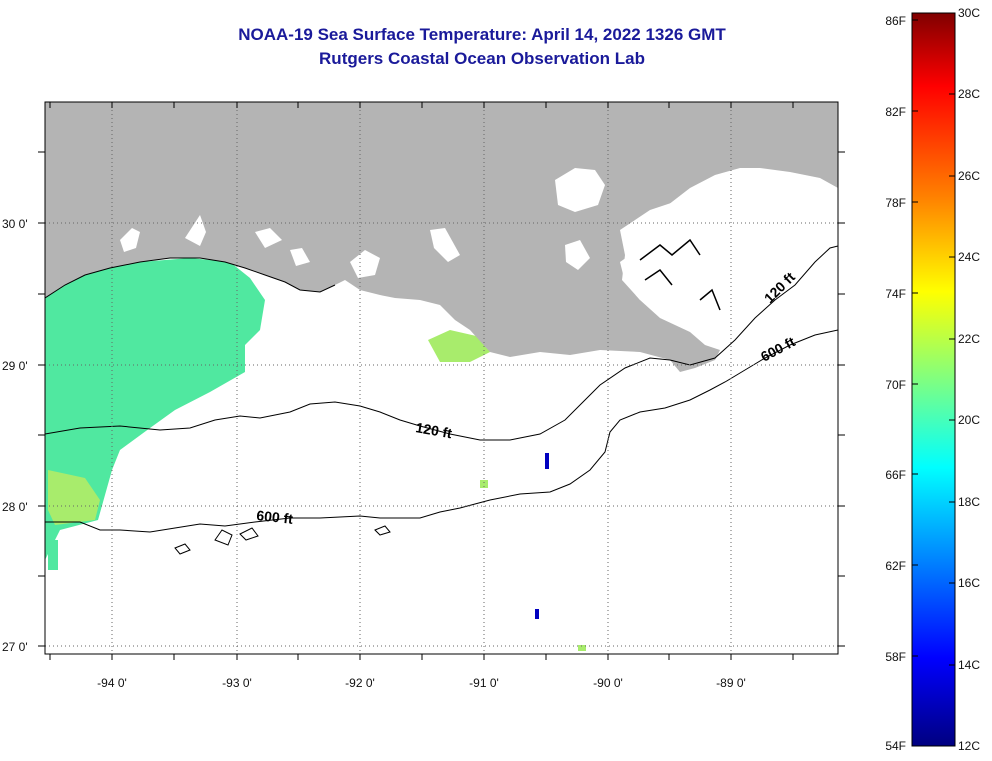 This screenshot has width=992, height=761. Describe the element at coordinates (895, 657) in the screenshot. I see `cb-f-label: 58F` at that location.